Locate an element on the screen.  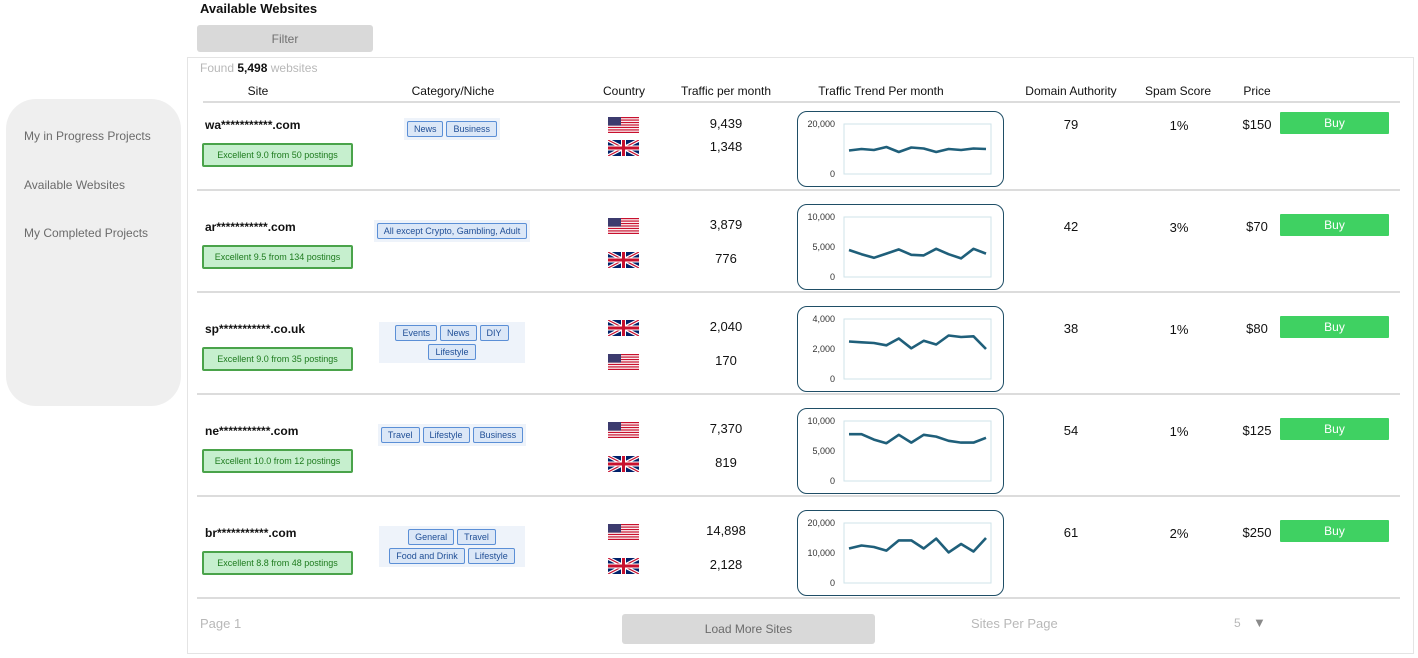
site-name: wa***********.com is located at coordinates (253, 125).